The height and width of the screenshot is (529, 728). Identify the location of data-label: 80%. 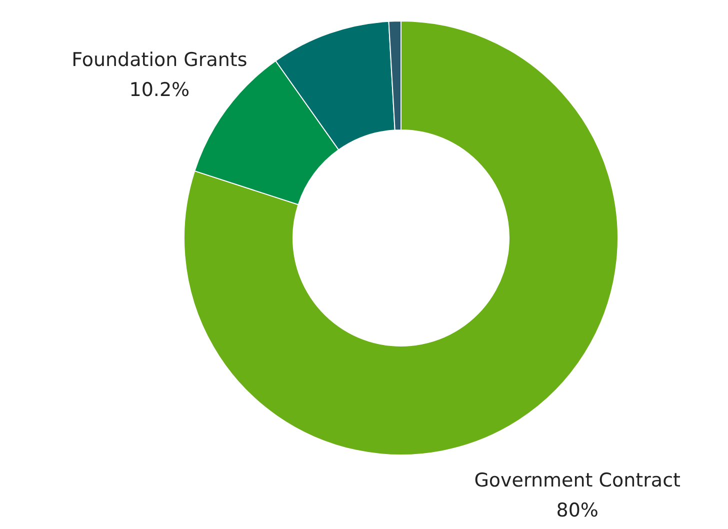
(577, 511).